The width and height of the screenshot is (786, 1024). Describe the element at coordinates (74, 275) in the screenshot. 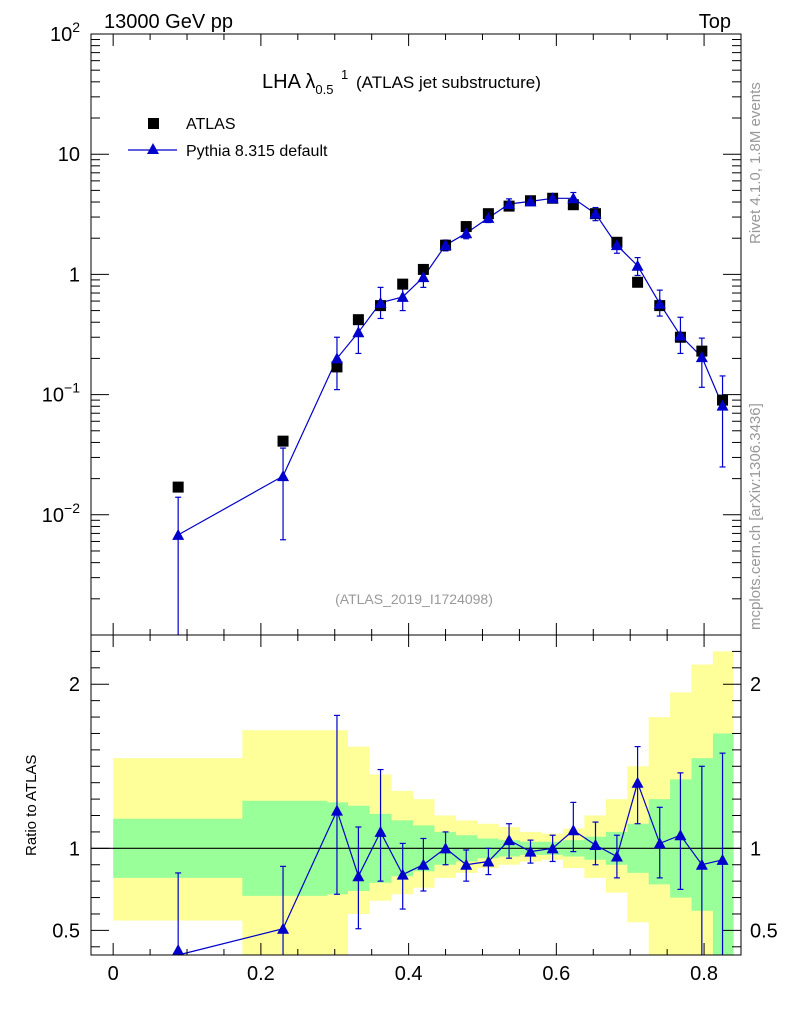

I see `main-y-tick-label: 1` at that location.